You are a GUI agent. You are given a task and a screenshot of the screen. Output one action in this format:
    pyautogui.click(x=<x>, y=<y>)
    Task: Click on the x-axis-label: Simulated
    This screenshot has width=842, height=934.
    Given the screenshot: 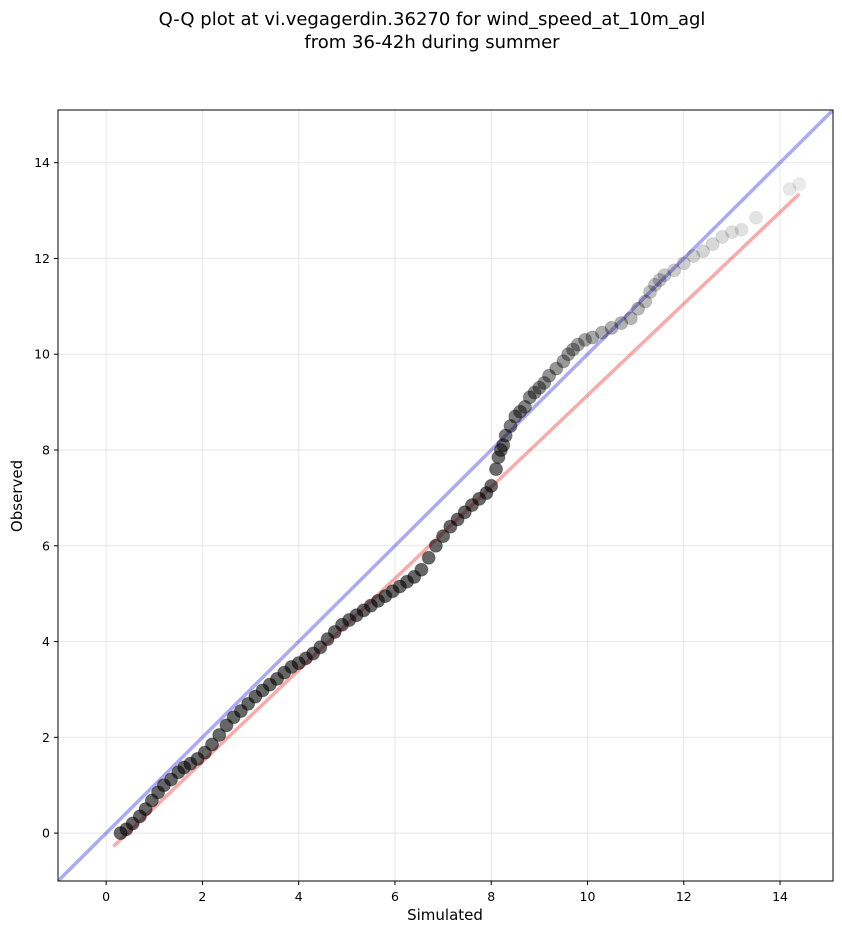 What is the action you would take?
    pyautogui.click(x=445, y=915)
    